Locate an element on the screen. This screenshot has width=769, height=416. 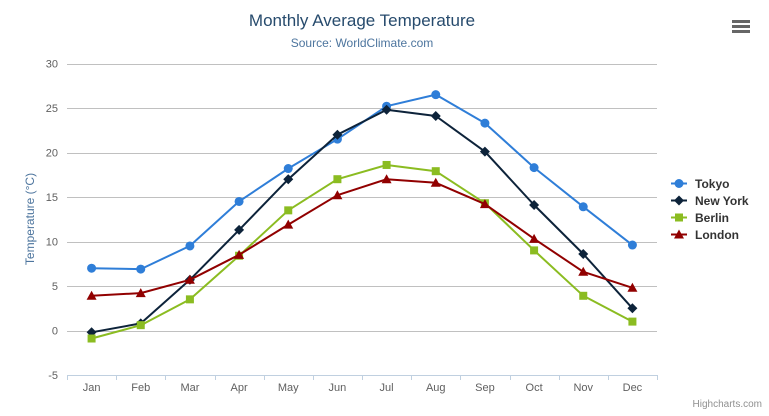
point-london-sep is located at coordinates (484, 204).